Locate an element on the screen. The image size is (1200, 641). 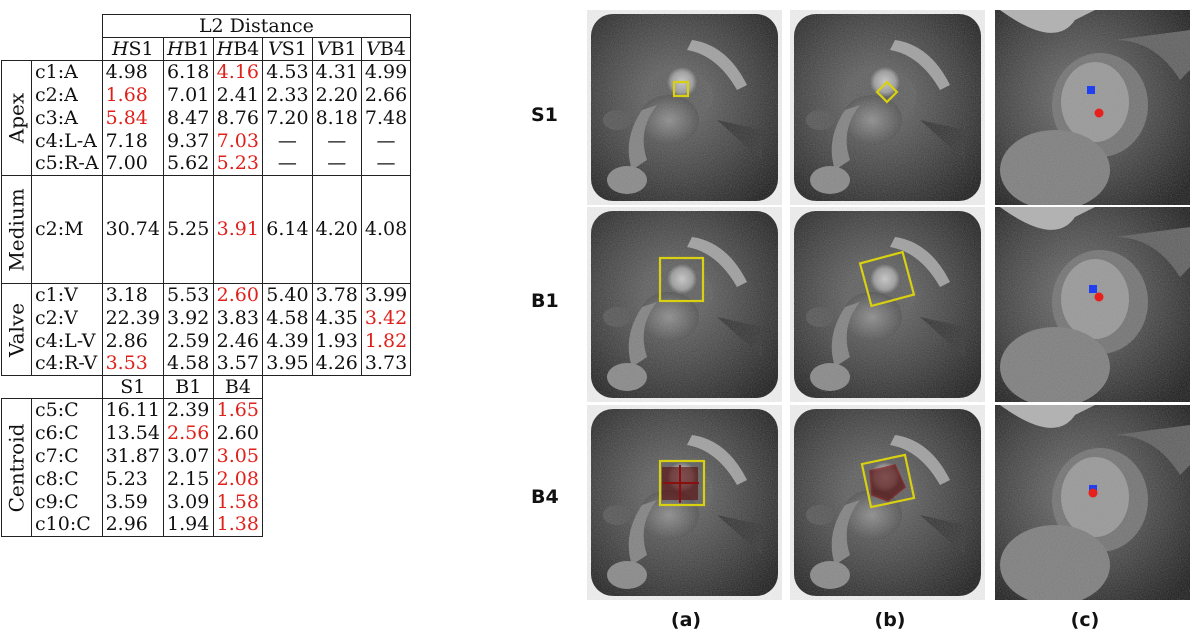
col-header: HS1 is located at coordinates (132, 49).